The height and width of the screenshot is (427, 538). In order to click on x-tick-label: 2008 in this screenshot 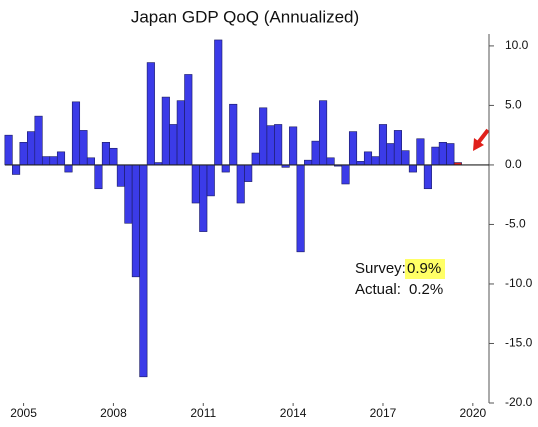, I will do `click(113, 413)`.